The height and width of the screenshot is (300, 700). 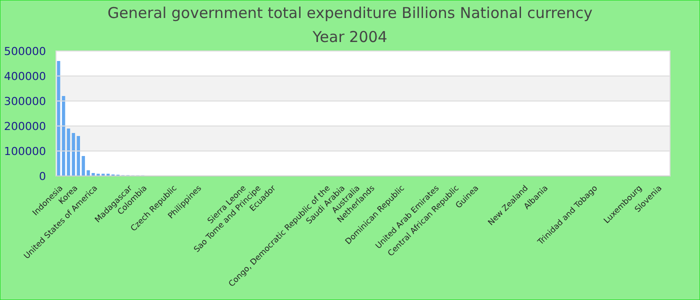 What do you see at coordinates (25, 51) in the screenshot?
I see `y-tick-label: 500000` at bounding box center [25, 51].